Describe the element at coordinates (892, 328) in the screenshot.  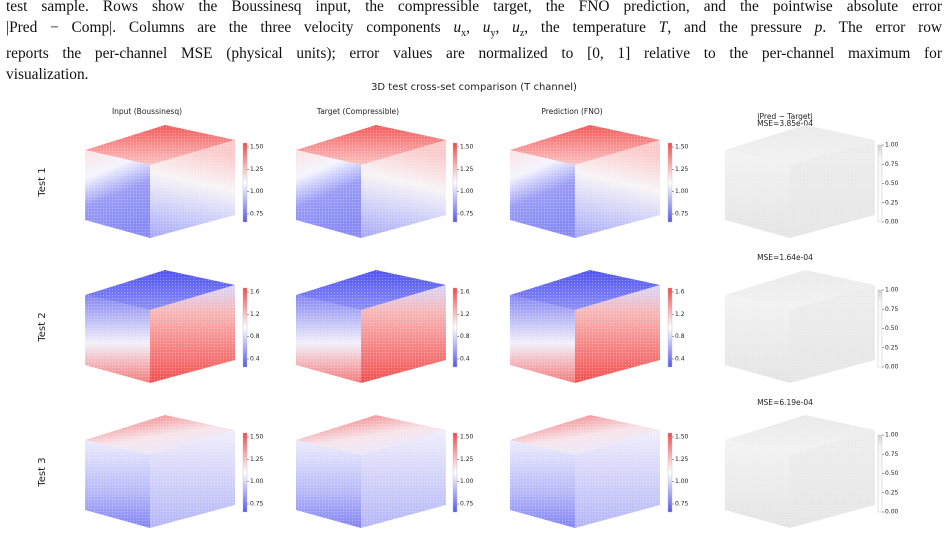
I see `colorbar-tick-label: 0.50` at that location.